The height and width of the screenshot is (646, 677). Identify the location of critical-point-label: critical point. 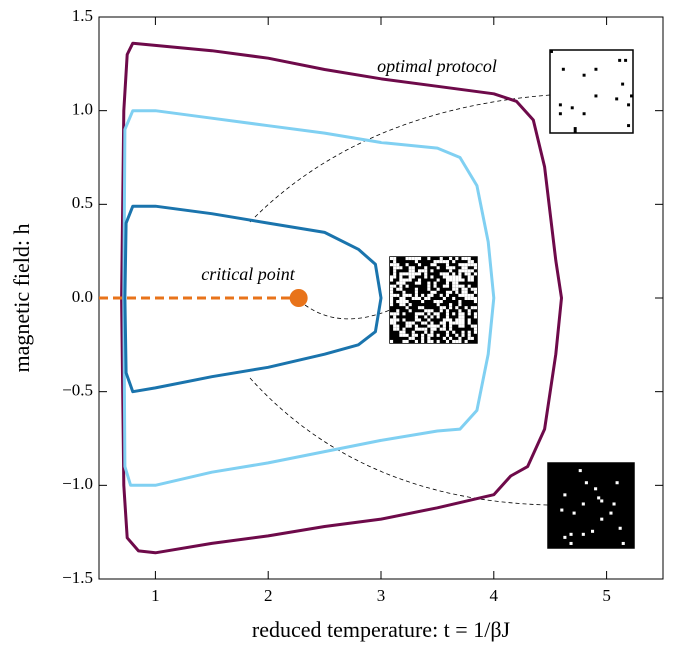
(248, 274).